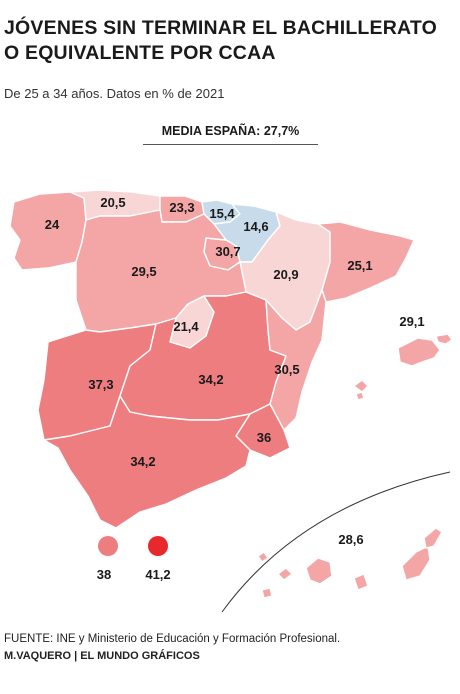  Describe the element at coordinates (230, 134) in the screenshot. I see `national-average-label: MEDIA ESPAÑA: 27,7%` at that location.